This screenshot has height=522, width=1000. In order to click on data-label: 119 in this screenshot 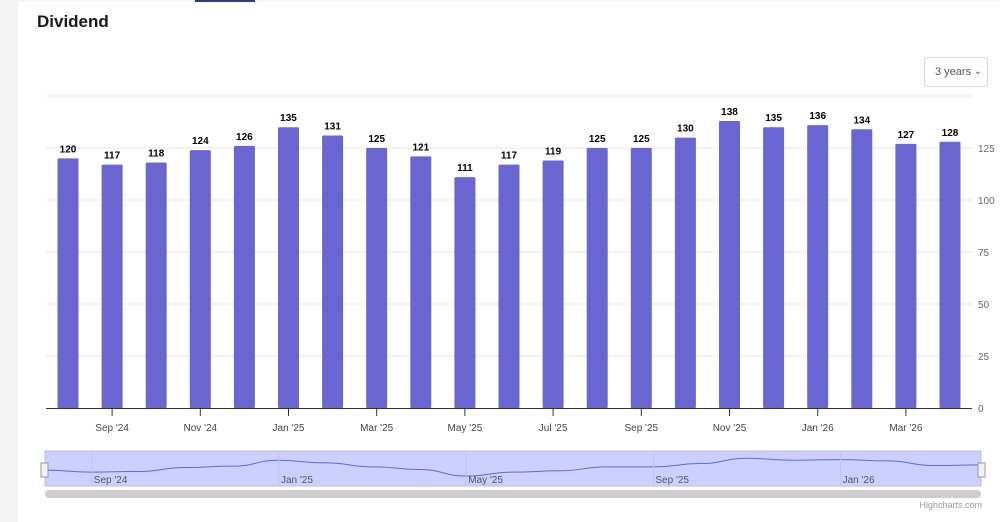, I will do `click(553, 151)`.